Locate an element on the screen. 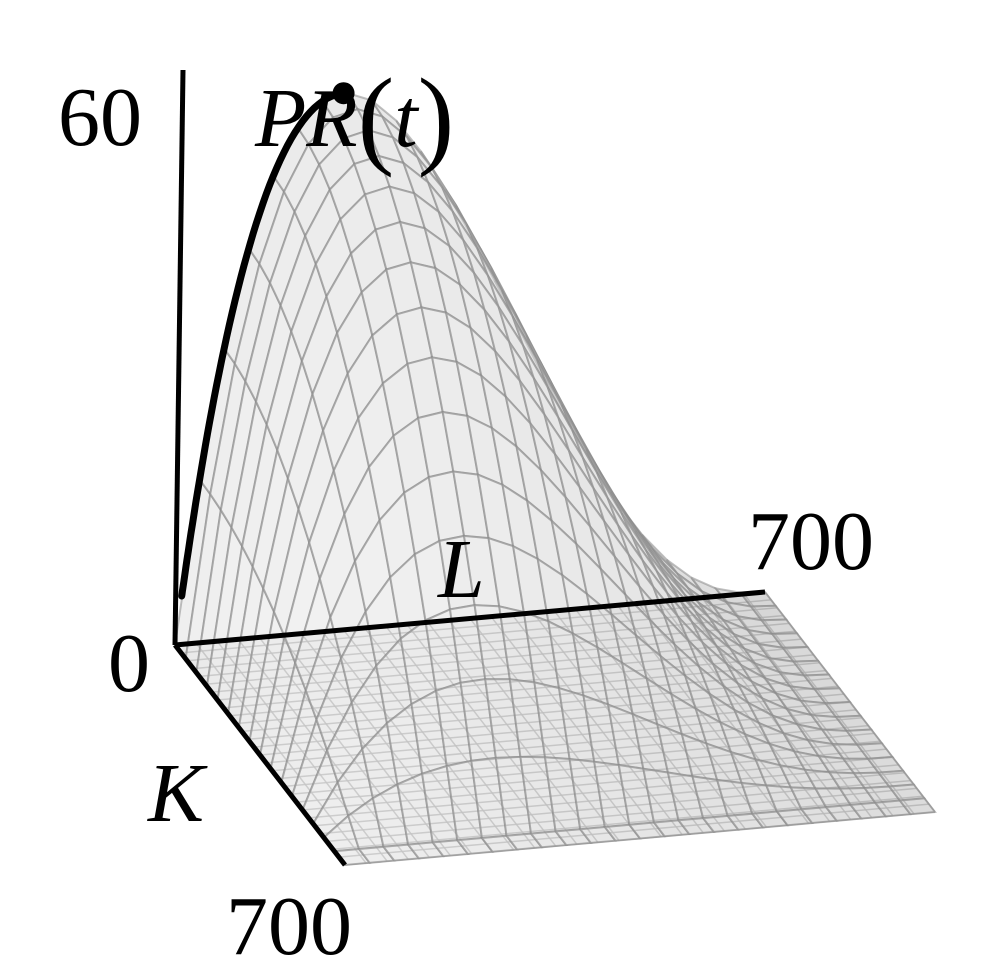 This screenshot has height=980, width=1004. z-label-open: ( is located at coordinates (376, 117).